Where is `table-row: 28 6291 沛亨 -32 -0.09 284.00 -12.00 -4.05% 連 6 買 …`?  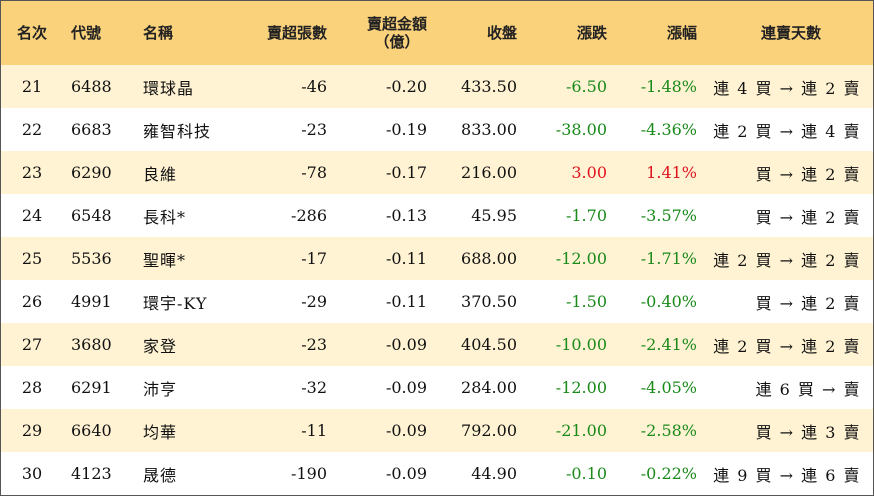
table-row: 28 6291 沛亨 -32 -0.09 284.00 -12.00 -4.05% 連 6 買 … is located at coordinates (437, 387).